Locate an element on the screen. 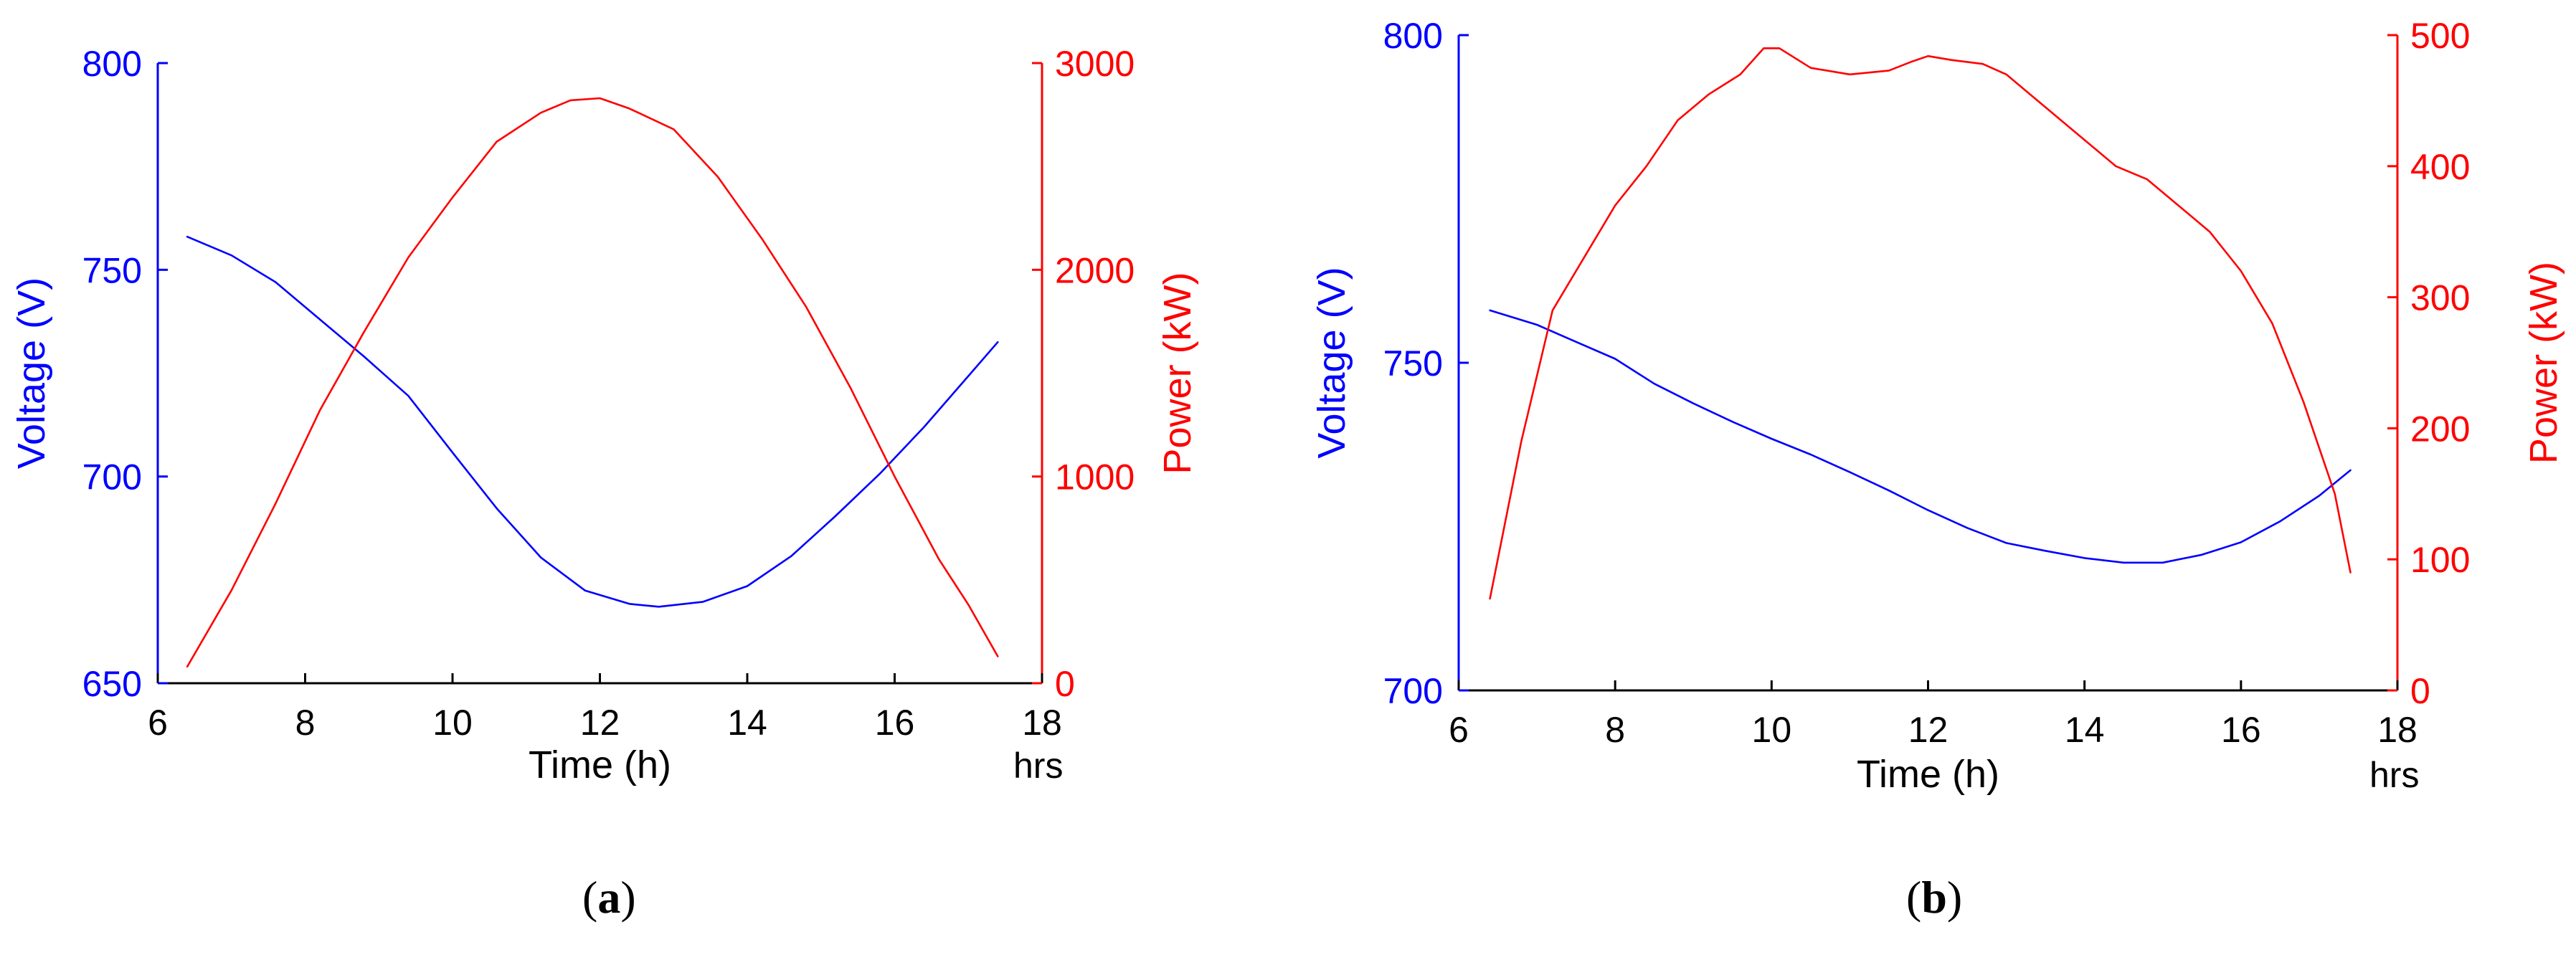 This screenshot has width=2576, height=970. caption-b-letter: b is located at coordinates (1934, 897).